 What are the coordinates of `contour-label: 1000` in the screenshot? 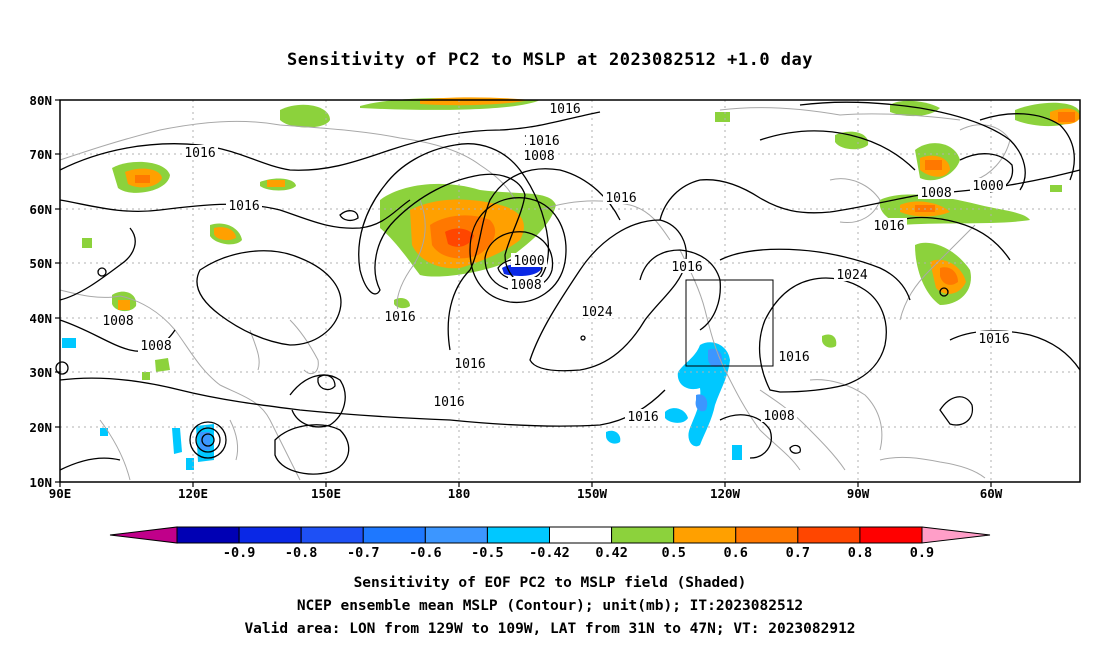 It's located at (987, 186).